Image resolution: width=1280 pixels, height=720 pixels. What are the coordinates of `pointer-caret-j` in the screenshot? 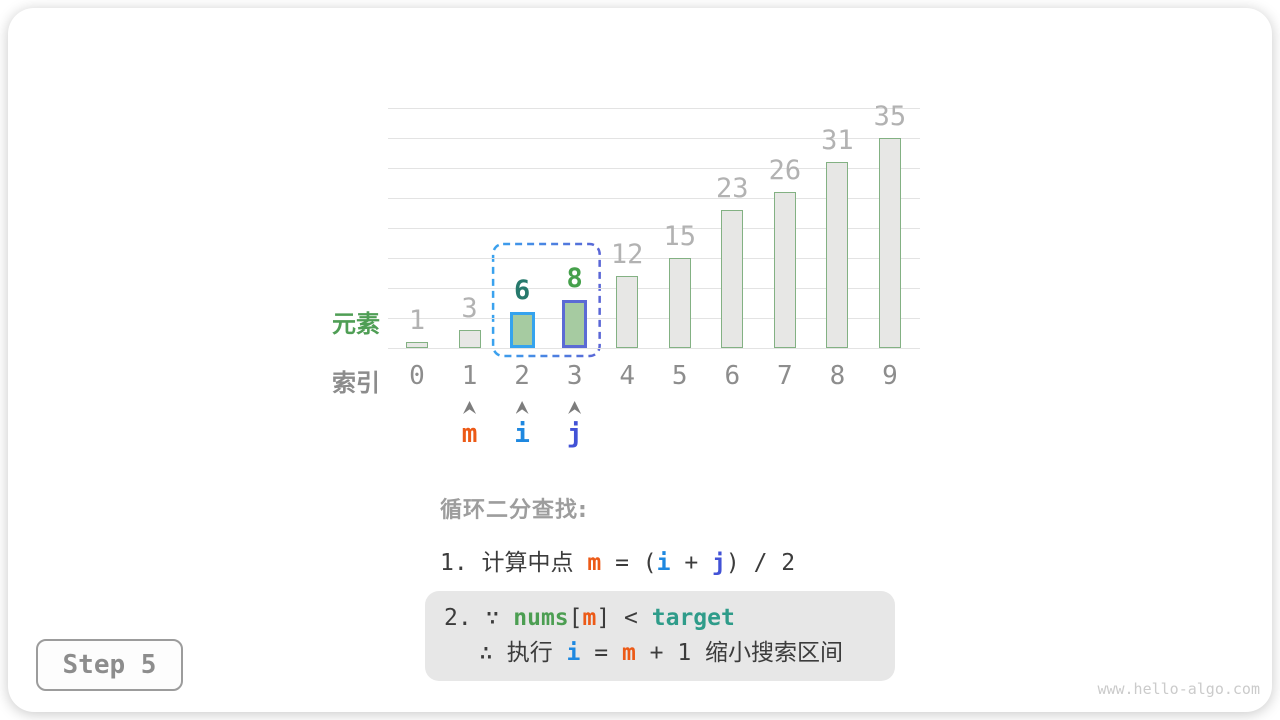 It's located at (575, 407).